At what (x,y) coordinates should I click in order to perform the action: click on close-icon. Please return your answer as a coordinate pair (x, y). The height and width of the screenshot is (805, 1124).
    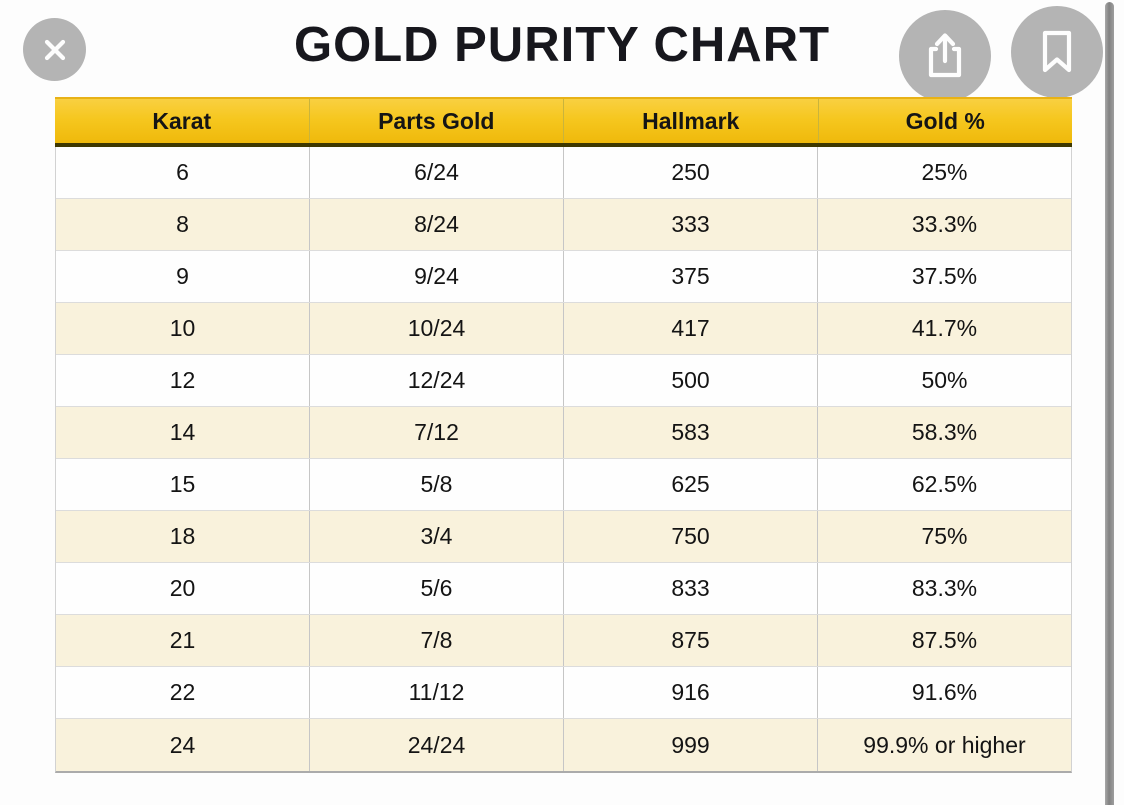
    Looking at the image, I should click on (55, 50).